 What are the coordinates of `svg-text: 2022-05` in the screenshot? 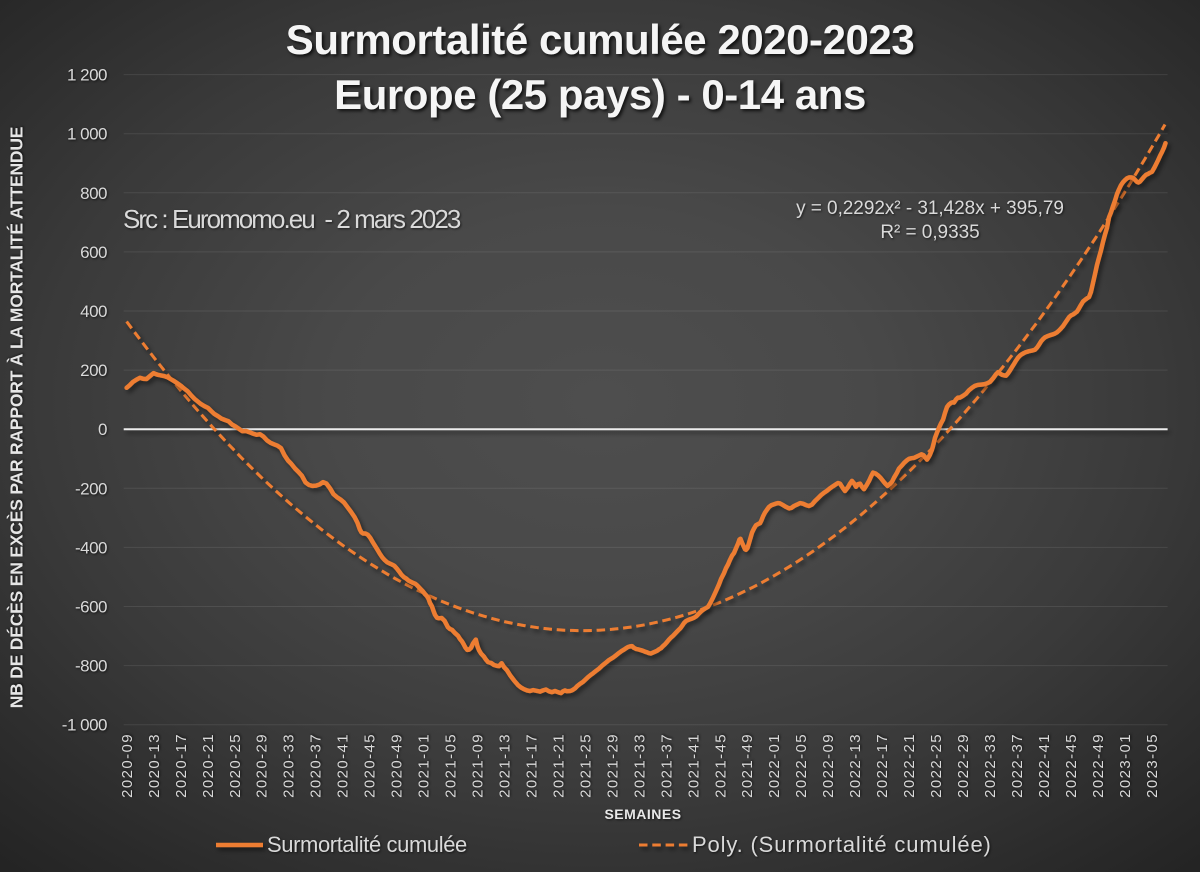 It's located at (801, 765).